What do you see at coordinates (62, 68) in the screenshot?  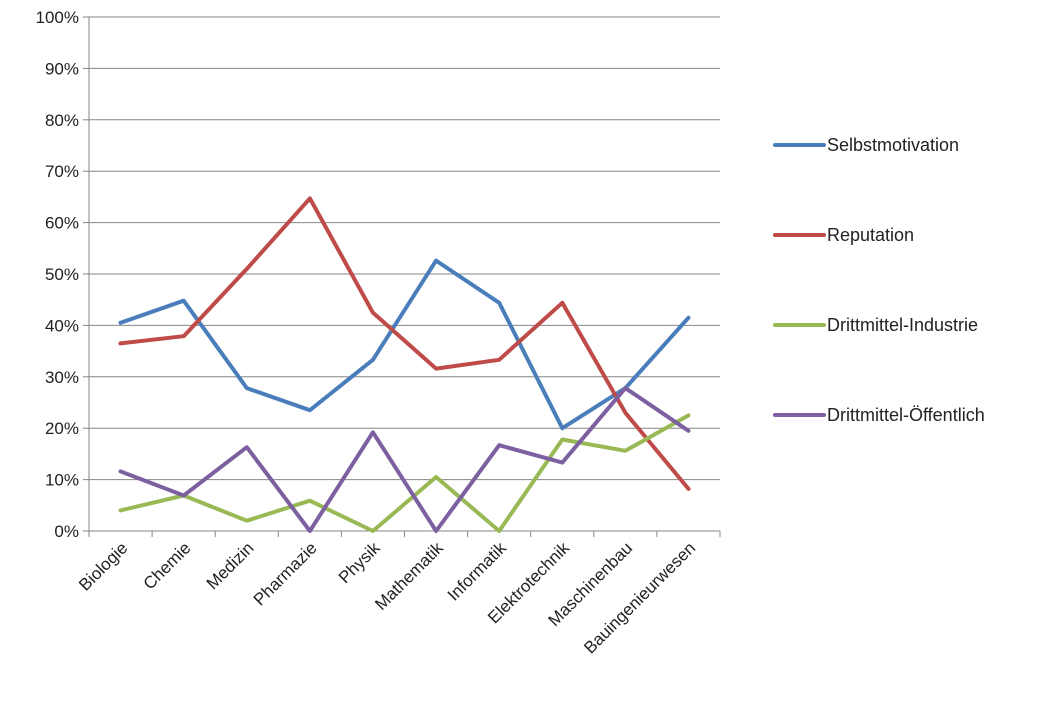 I see `y-tick-label: 90%` at bounding box center [62, 68].